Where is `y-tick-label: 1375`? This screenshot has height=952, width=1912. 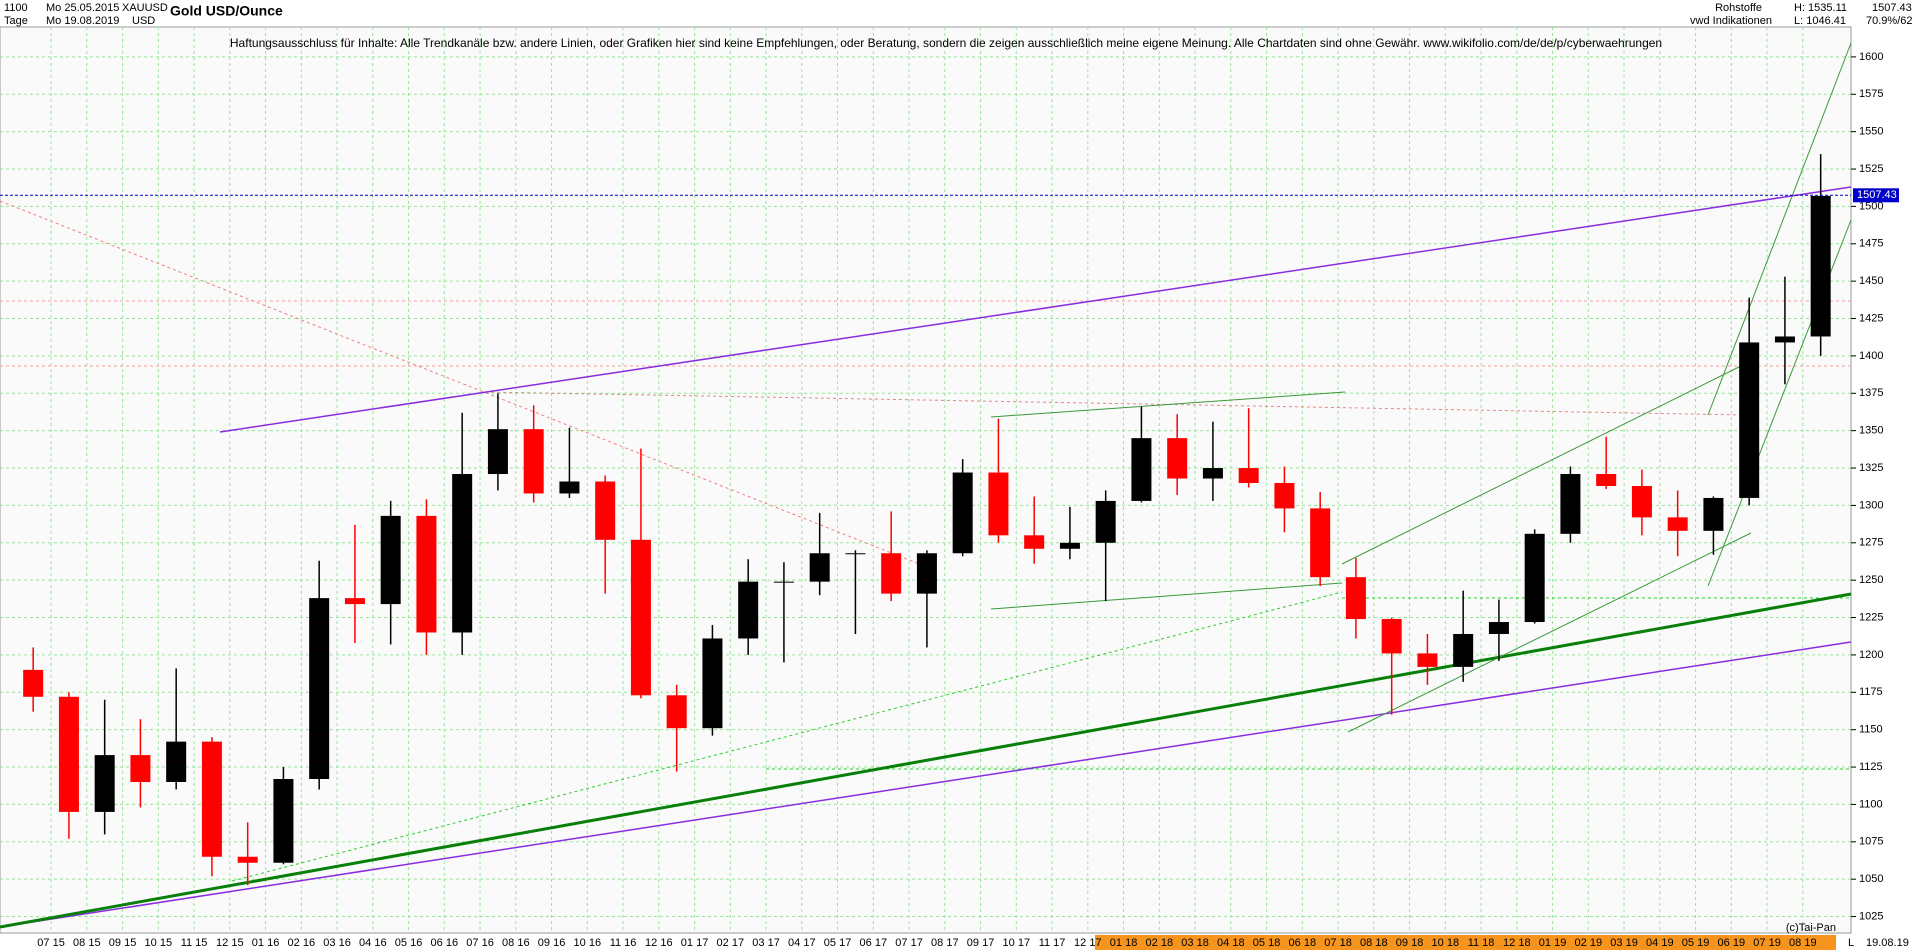
y-tick-label: 1375 is located at coordinates (1871, 393).